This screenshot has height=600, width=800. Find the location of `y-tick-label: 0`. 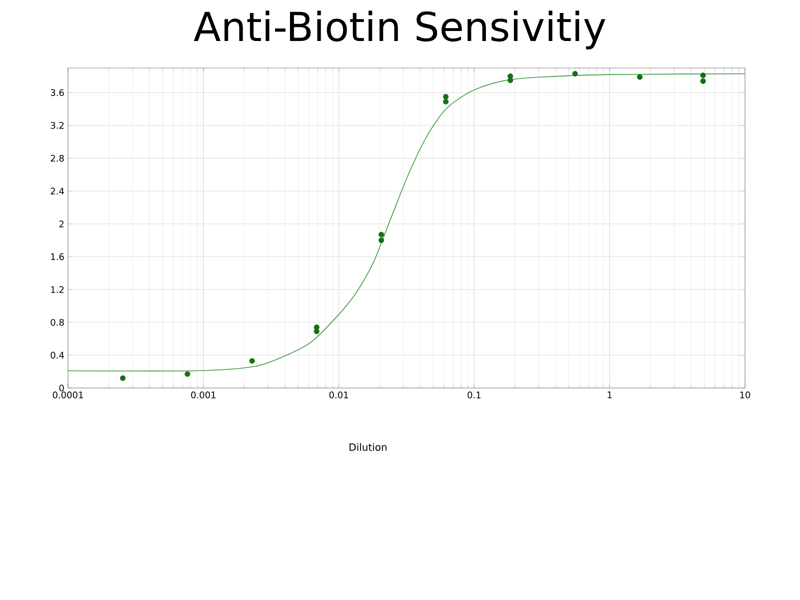

y-tick-label: 0 is located at coordinates (61, 388).